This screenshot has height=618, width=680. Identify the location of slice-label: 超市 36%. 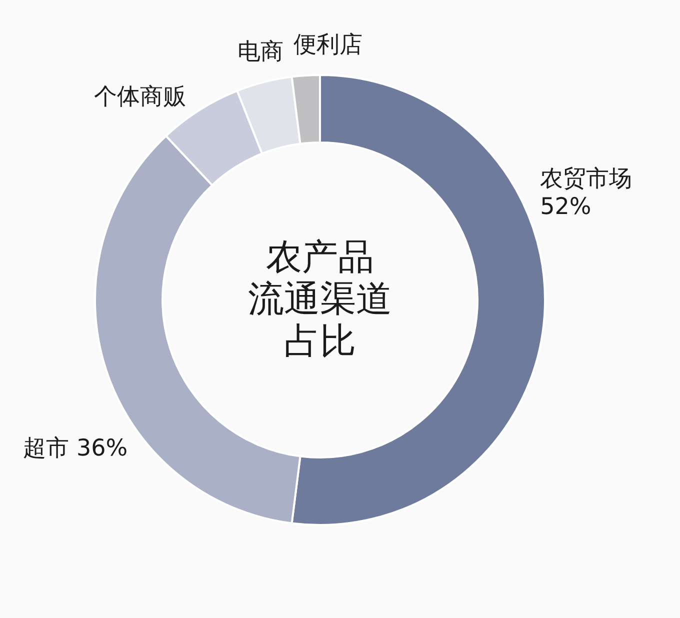
(75, 449).